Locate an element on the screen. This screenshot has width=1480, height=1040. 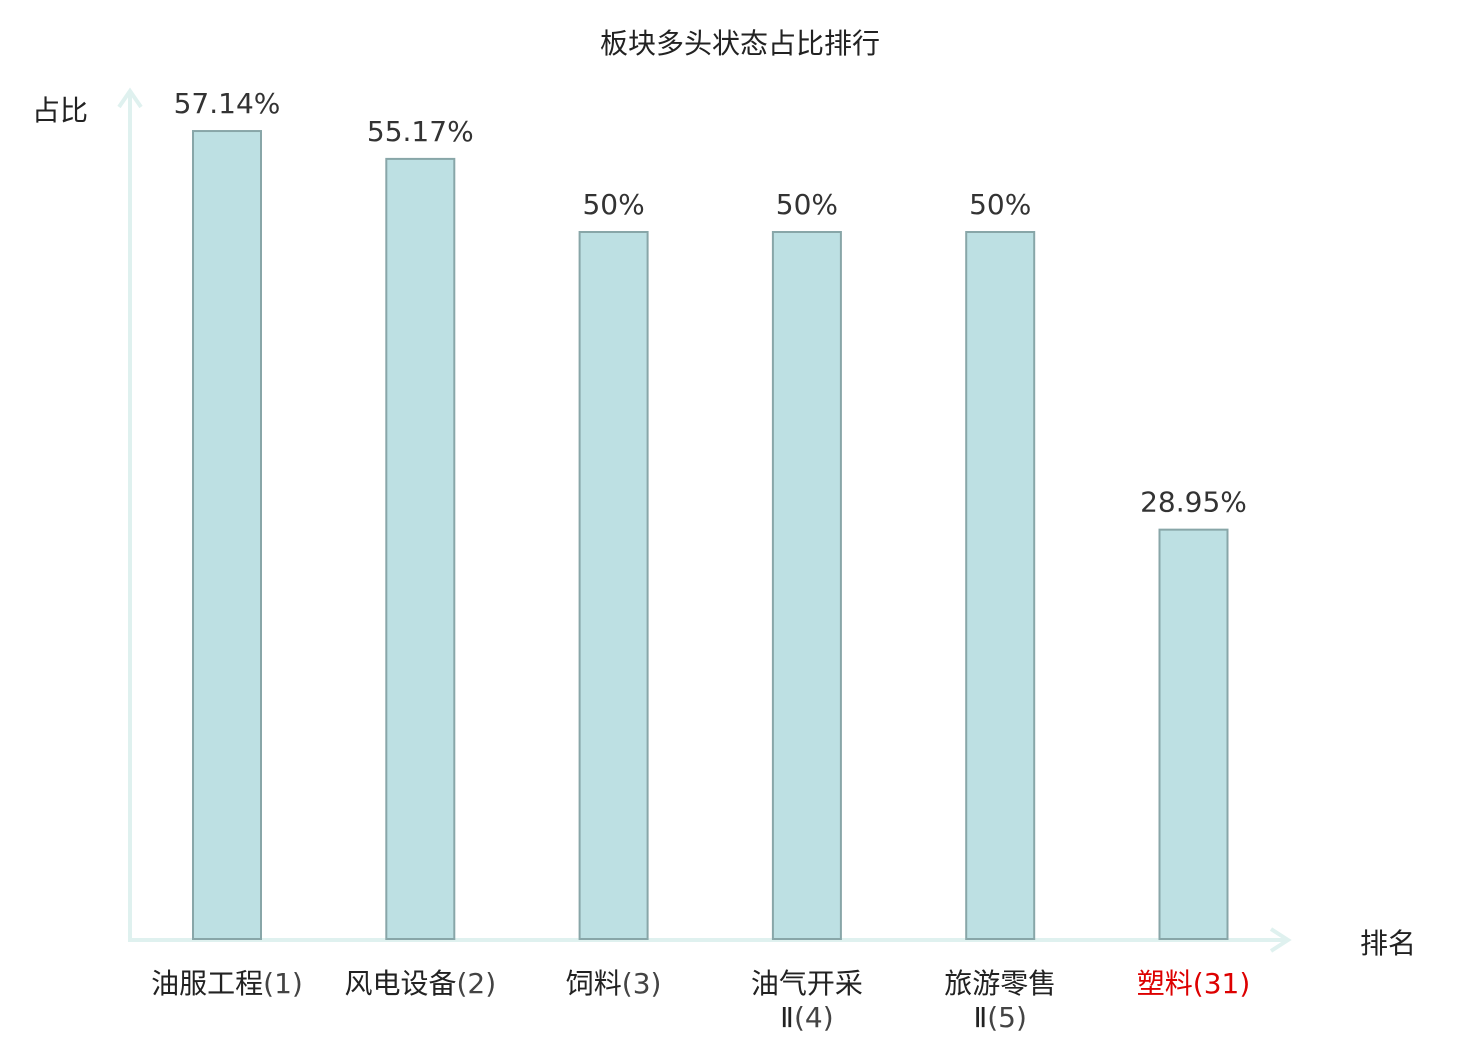
category-label-5: 旅游零售 Ⅱ(5) is located at coordinates (1000, 1000).